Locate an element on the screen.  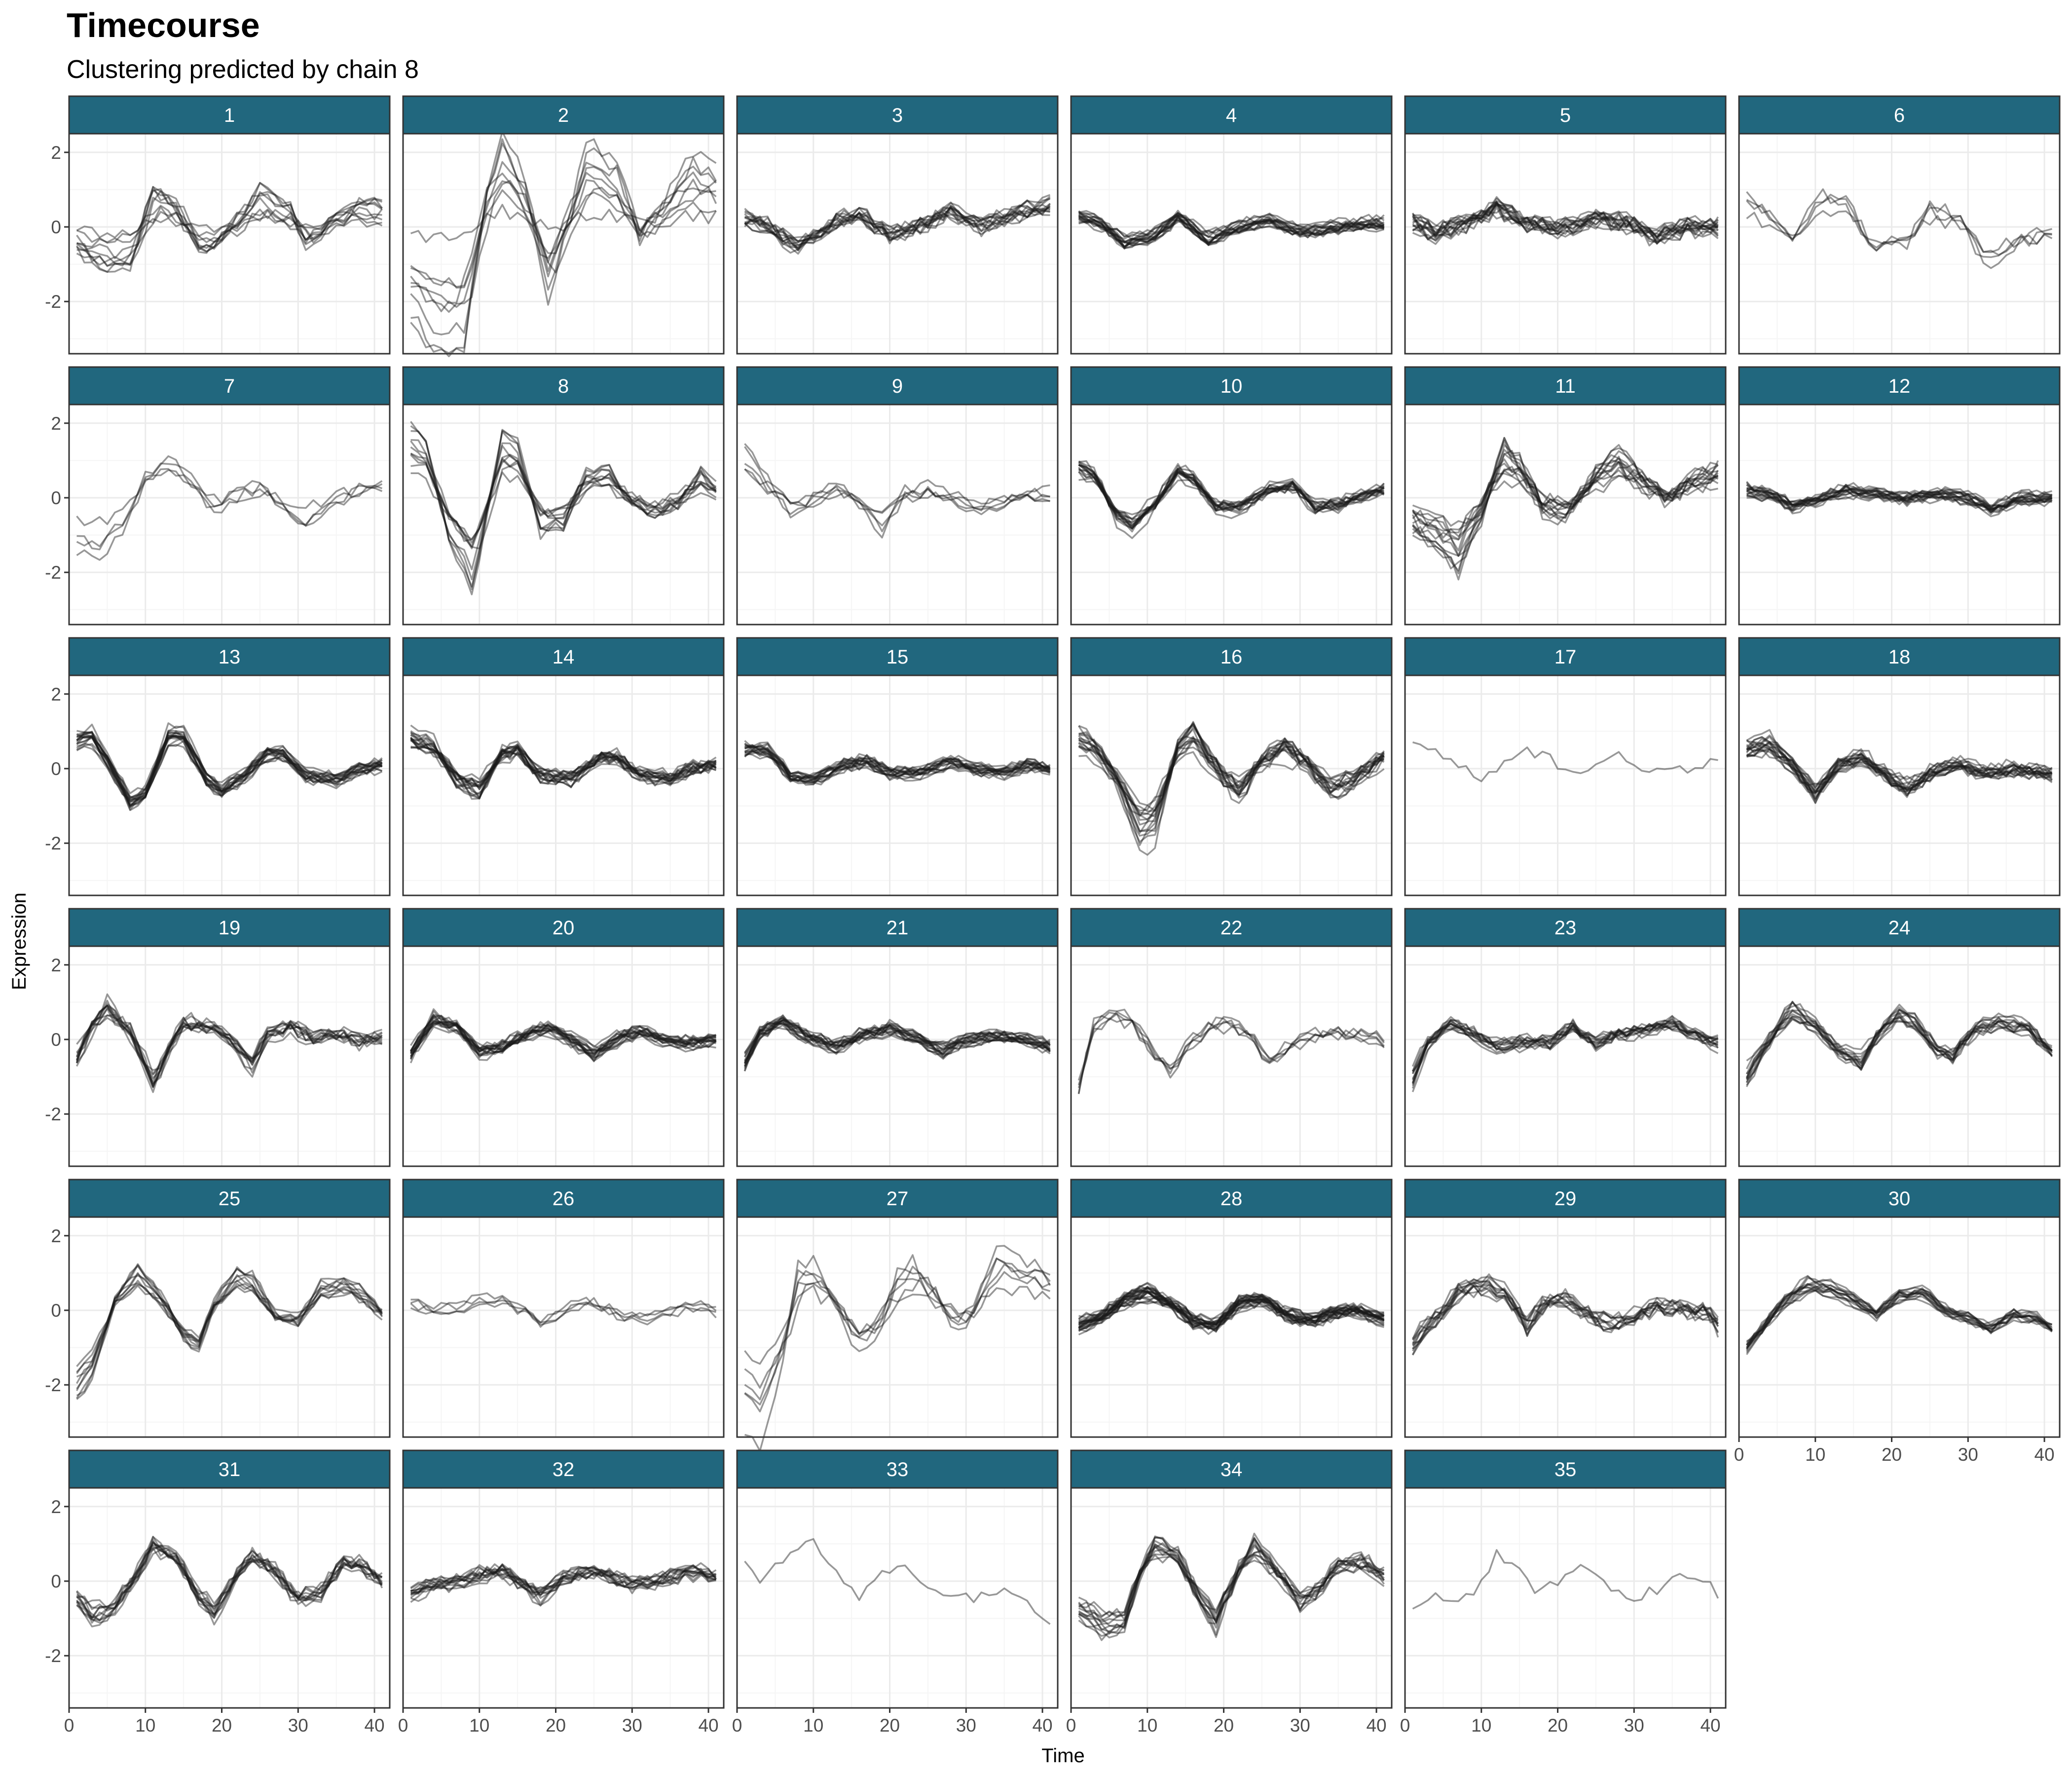
strip-label: 2 is located at coordinates (563, 116).